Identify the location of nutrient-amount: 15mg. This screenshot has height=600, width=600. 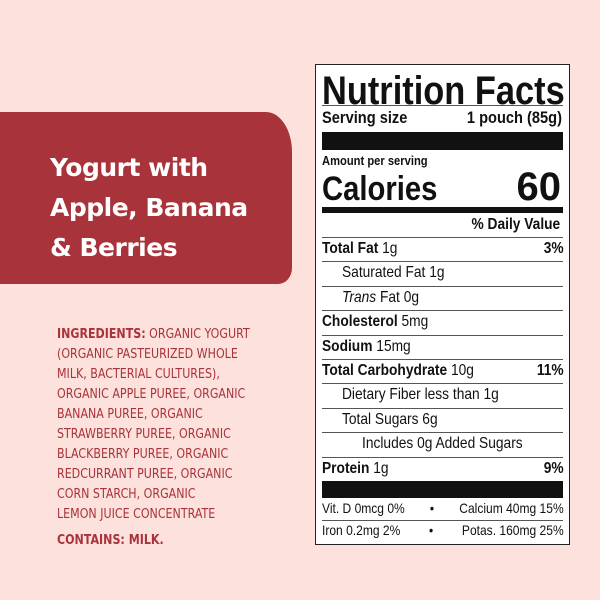
(393, 346).